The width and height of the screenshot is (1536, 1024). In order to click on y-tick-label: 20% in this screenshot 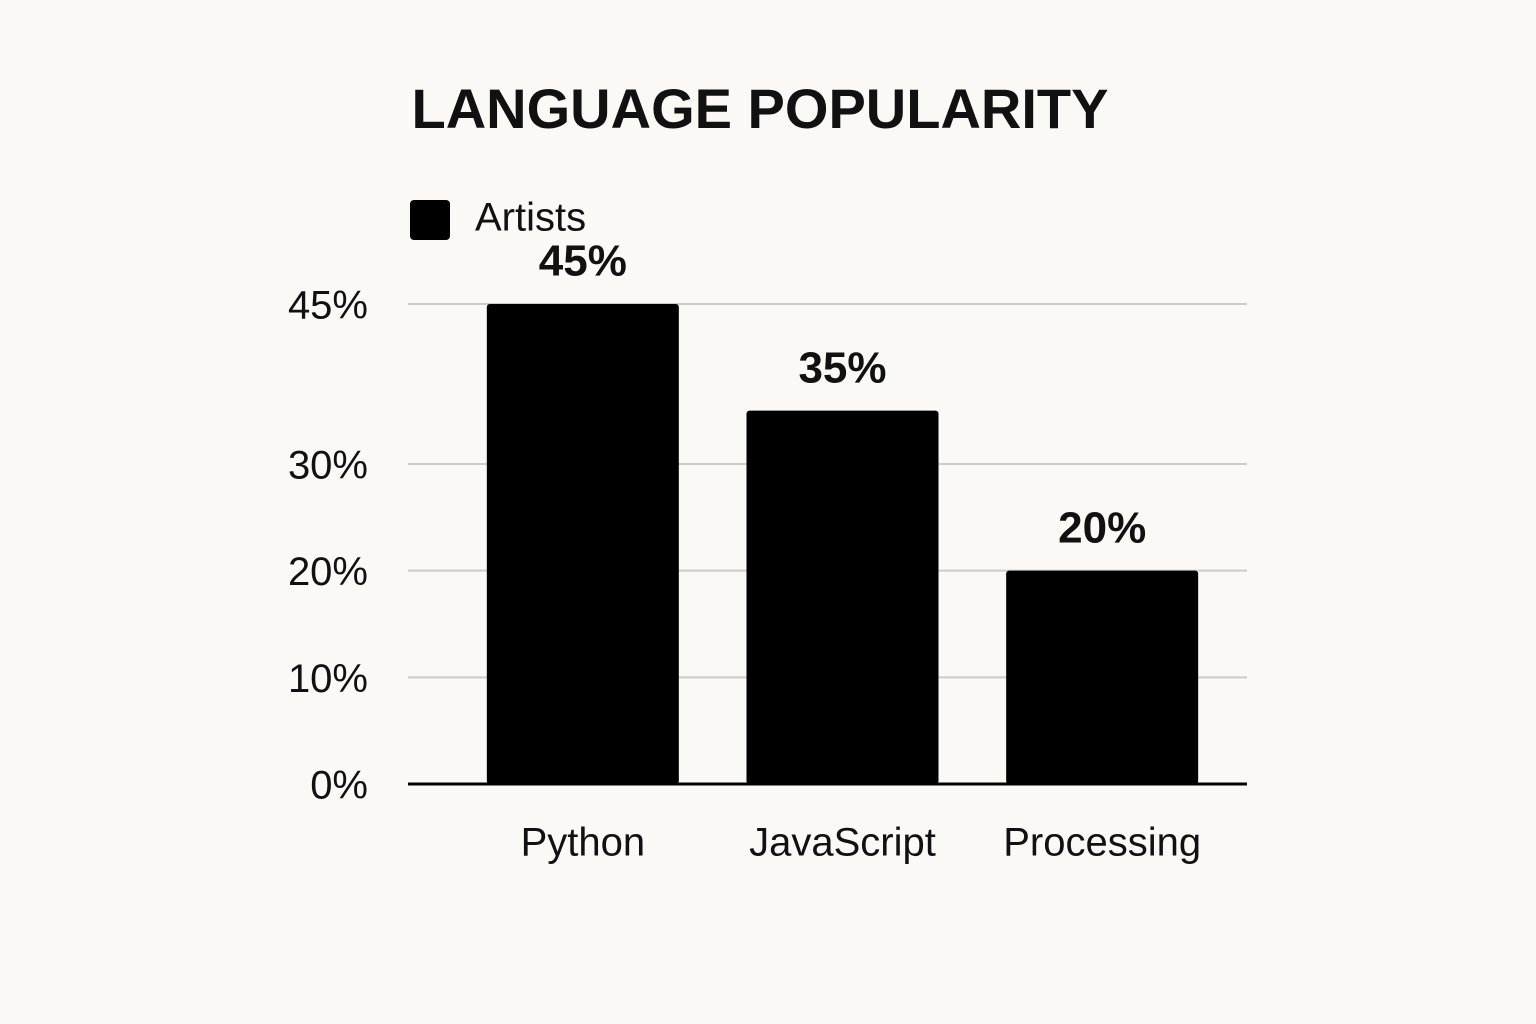, I will do `click(328, 572)`.